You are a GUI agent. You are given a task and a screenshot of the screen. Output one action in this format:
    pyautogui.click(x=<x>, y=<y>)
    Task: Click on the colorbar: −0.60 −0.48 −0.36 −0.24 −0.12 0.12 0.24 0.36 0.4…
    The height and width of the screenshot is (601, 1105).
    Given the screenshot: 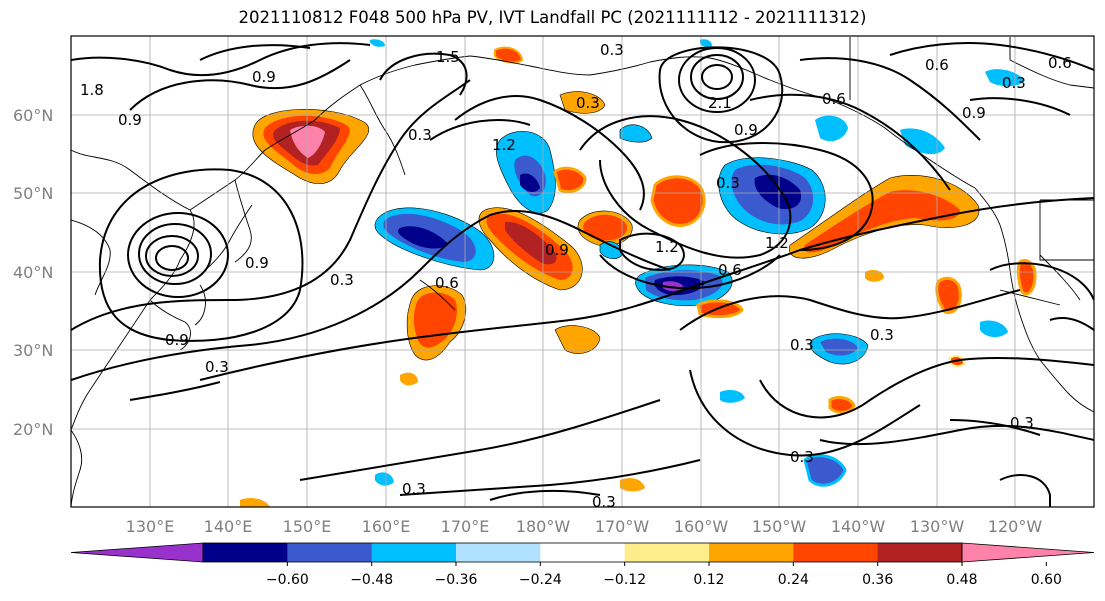 What is the action you would take?
    pyautogui.click(x=582, y=565)
    